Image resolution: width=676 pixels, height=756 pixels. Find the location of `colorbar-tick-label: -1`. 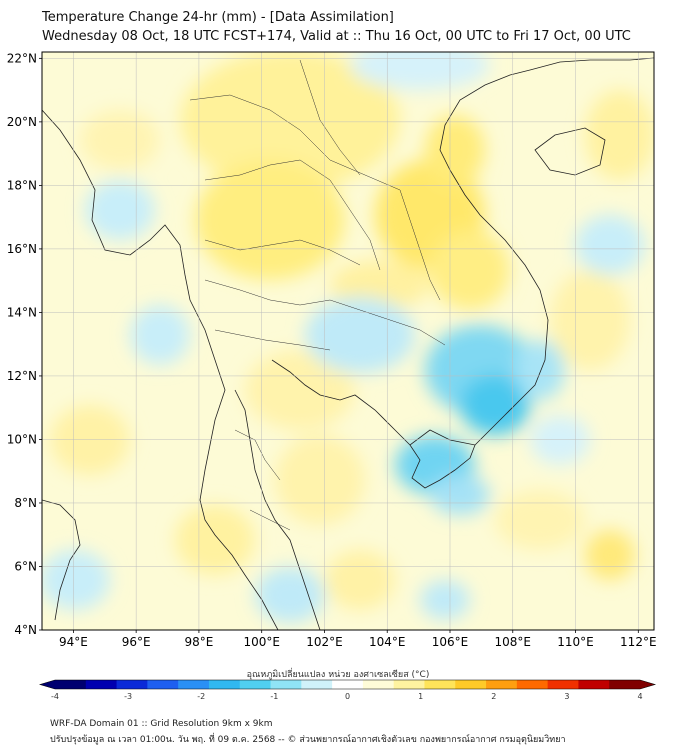

colorbar-tick-label: -1 is located at coordinates (274, 696).